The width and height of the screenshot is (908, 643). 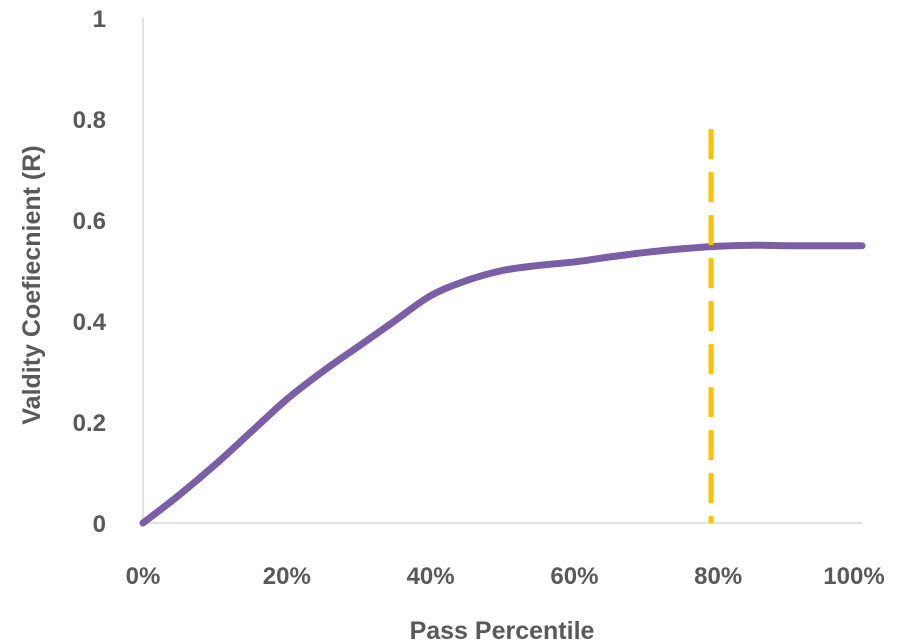 What do you see at coordinates (853, 576) in the screenshot?
I see `x-tick-label: 100%` at bounding box center [853, 576].